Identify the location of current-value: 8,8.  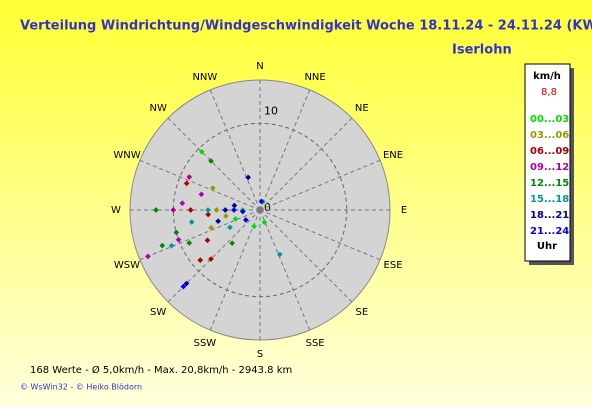
(549, 92).